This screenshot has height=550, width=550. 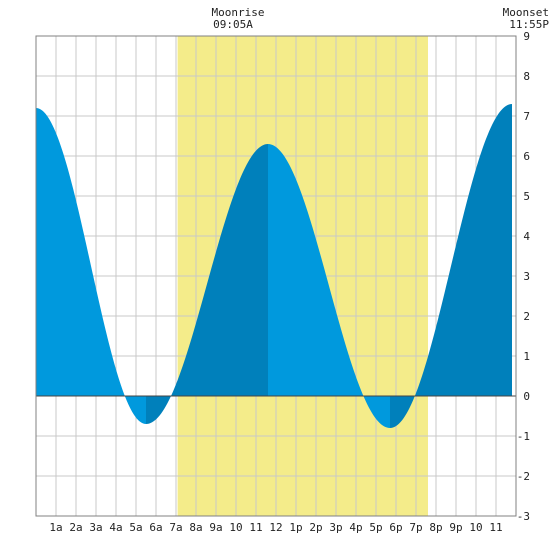 I want to click on x-tick-label: 9p, so click(x=455, y=527).